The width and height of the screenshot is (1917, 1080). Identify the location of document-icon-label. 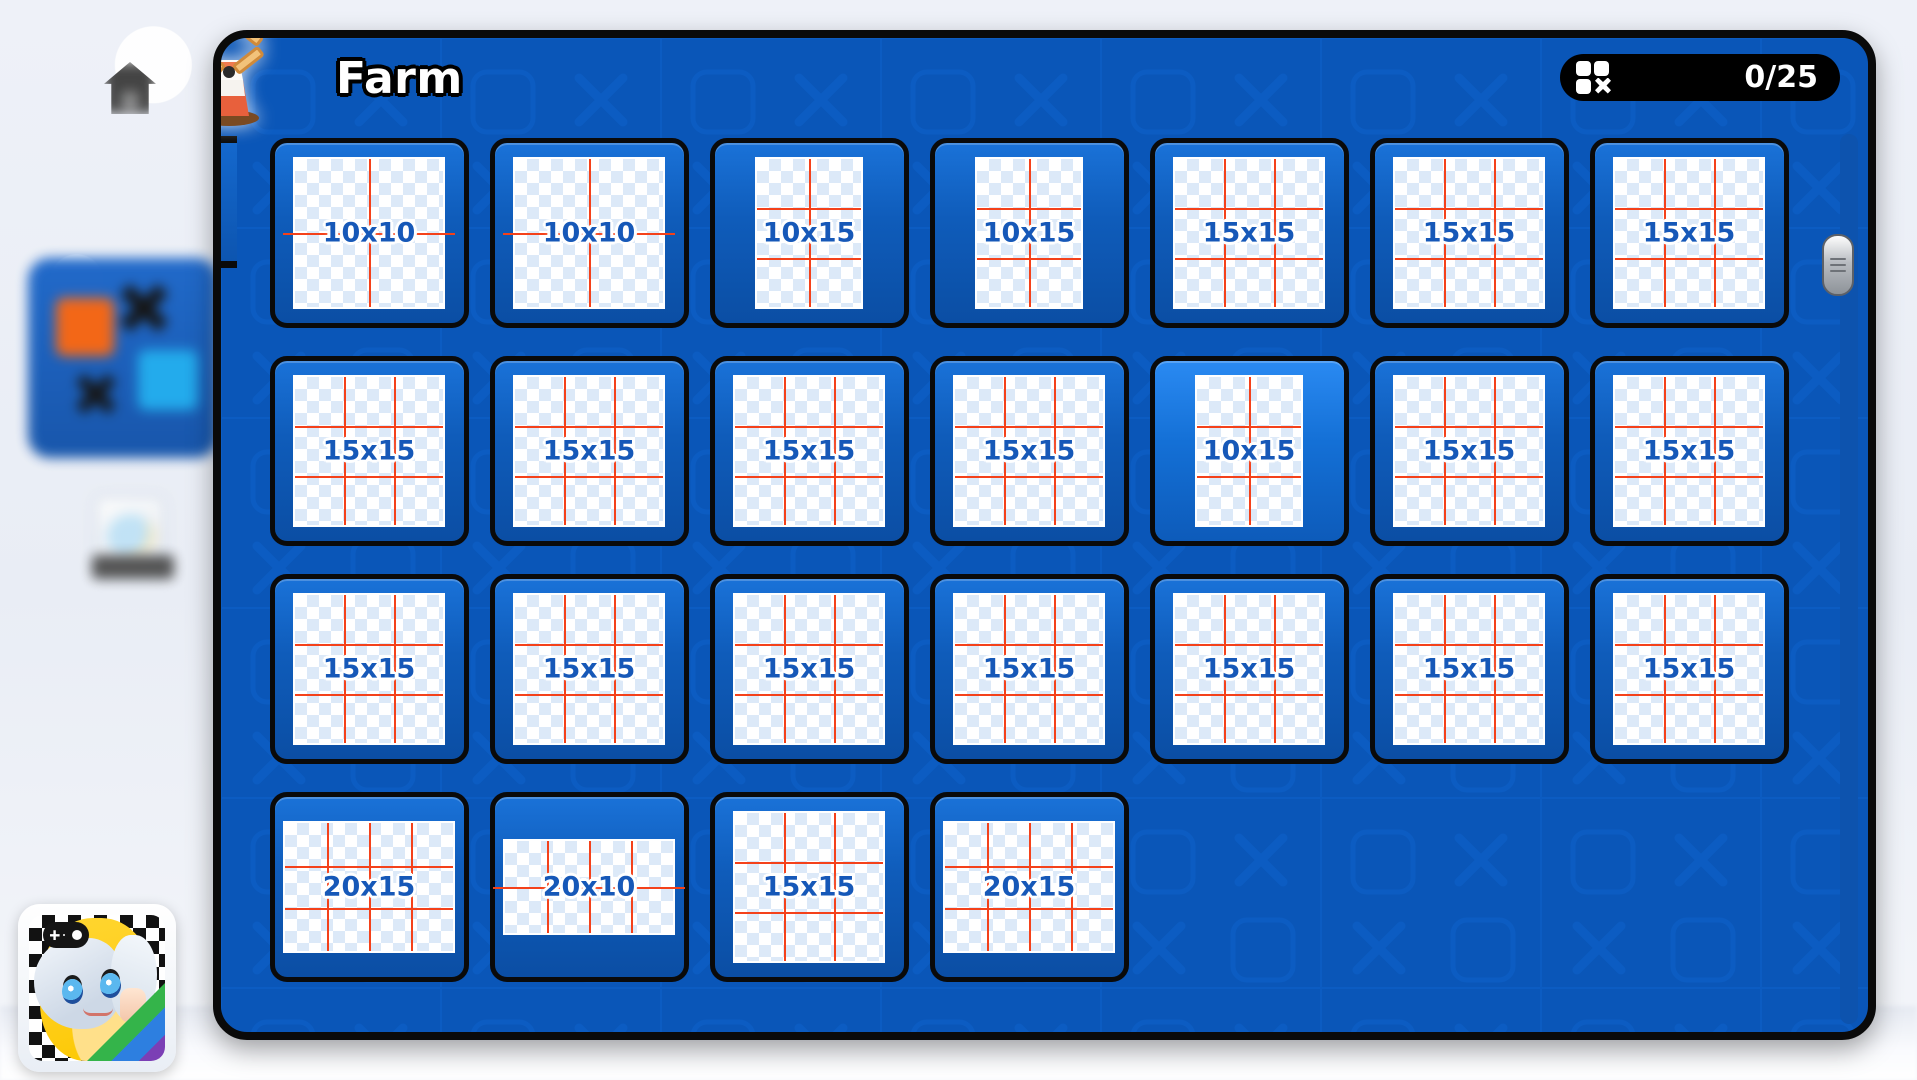
(133, 567).